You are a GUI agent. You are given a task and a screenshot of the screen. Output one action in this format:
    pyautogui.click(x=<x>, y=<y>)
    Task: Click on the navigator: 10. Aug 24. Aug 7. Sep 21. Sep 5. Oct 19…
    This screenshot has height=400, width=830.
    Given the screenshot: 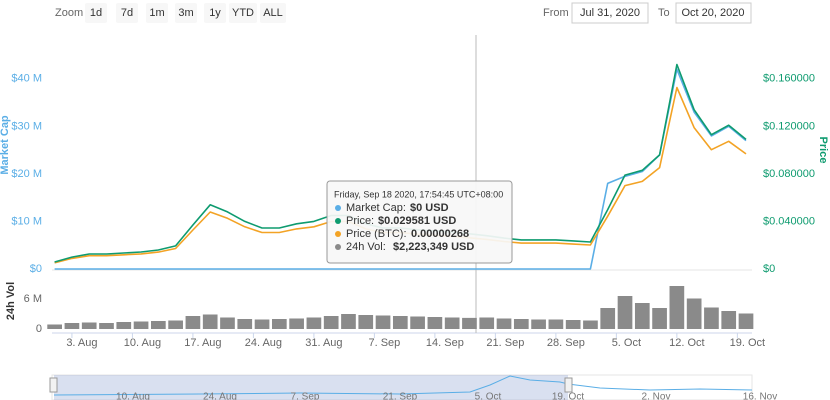 What is the action you would take?
    pyautogui.click(x=413, y=387)
    